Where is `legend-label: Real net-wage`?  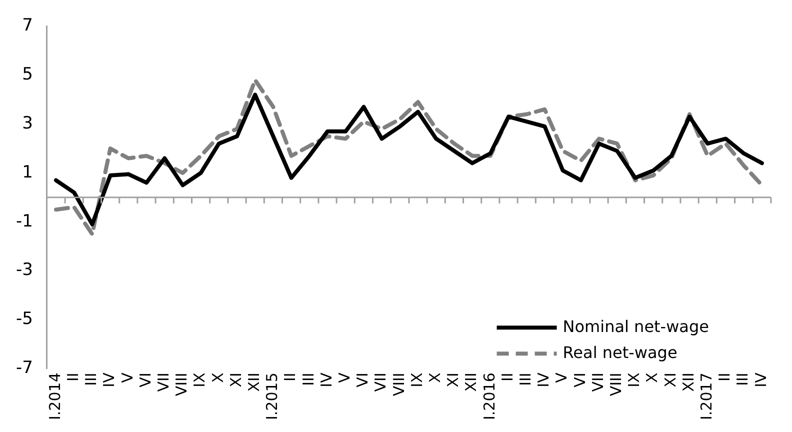 legend-label: Real net-wage is located at coordinates (620, 352).